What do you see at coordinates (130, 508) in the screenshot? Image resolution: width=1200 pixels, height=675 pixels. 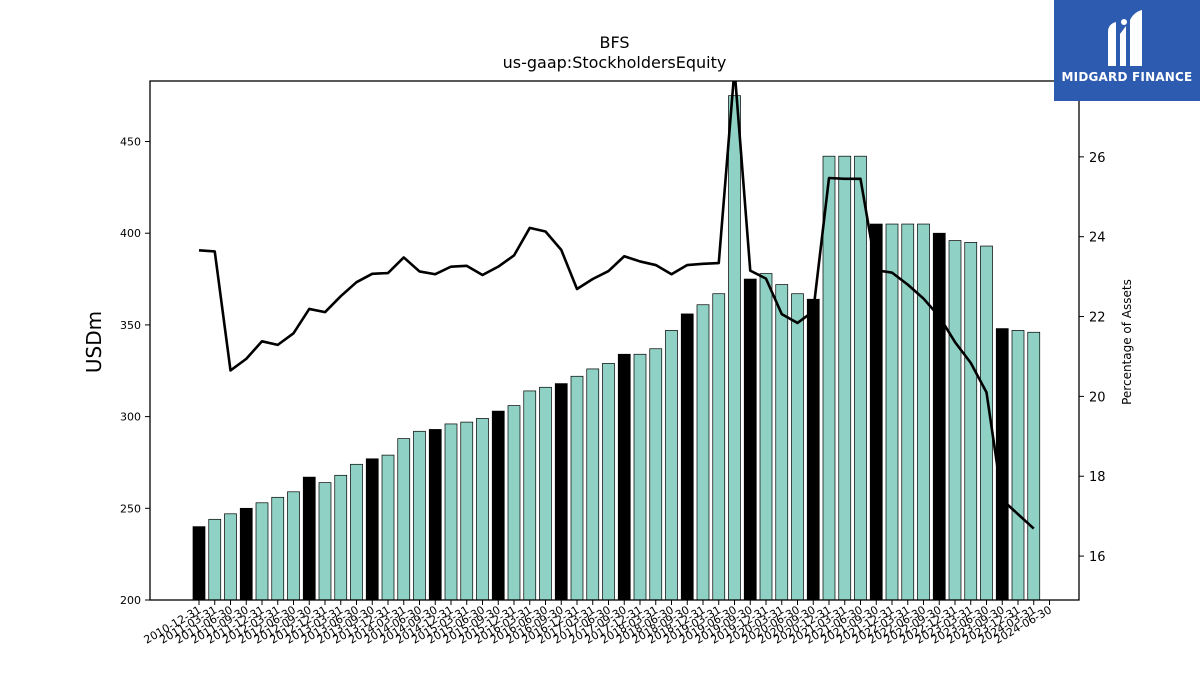 I see `y-tick-label: 250` at bounding box center [130, 508].